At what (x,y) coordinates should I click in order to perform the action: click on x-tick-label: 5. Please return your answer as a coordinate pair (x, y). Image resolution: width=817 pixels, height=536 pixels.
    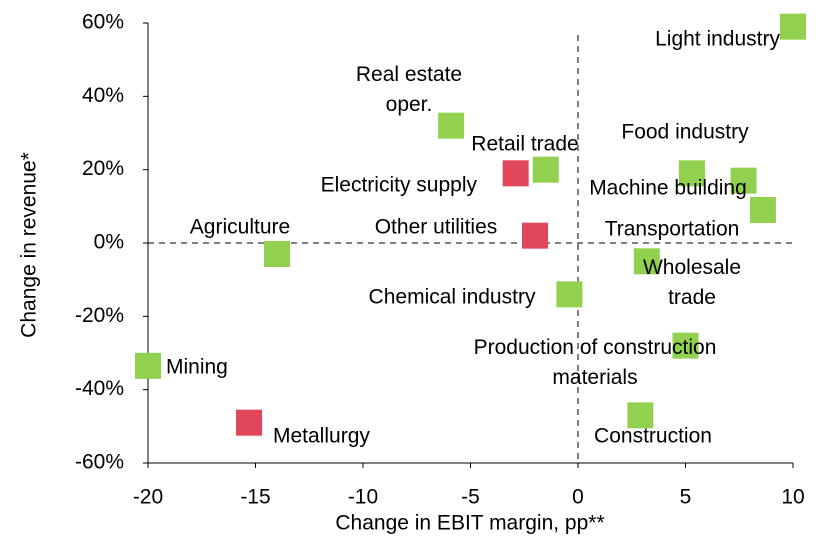
    Looking at the image, I should click on (686, 497).